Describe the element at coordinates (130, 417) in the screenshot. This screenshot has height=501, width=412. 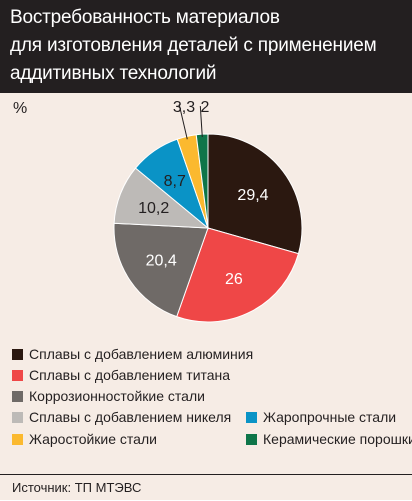
I see `legend-label-4: Сплавы с добавлением никеля` at that location.